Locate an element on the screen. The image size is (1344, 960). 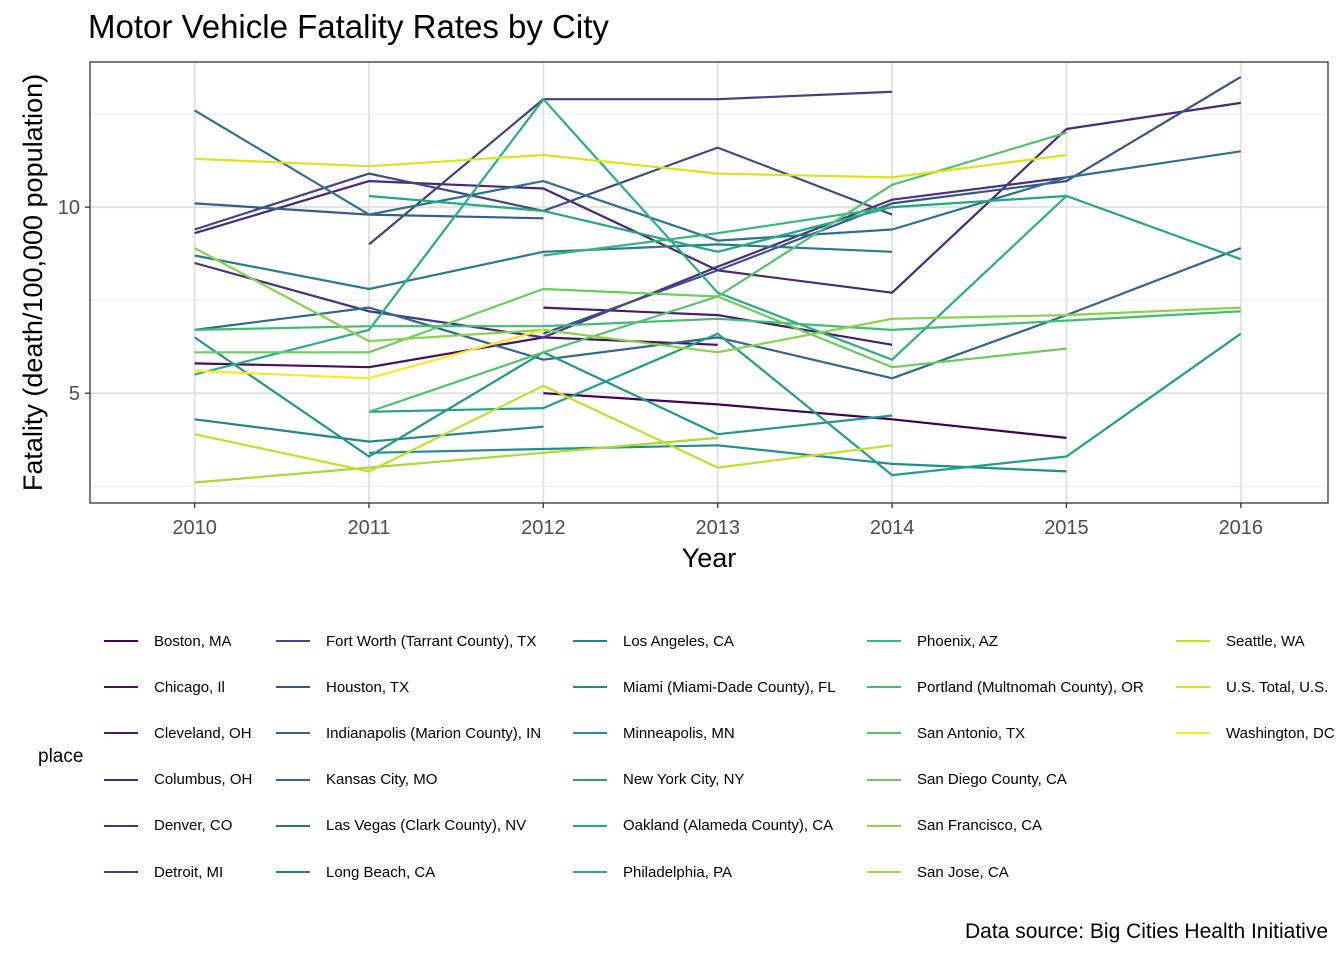
x-axis-title: Year is located at coordinates (709, 558).